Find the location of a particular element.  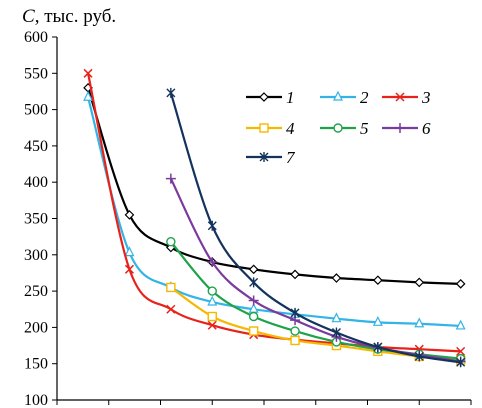

legend-label-1: 1 is located at coordinates (290, 97).